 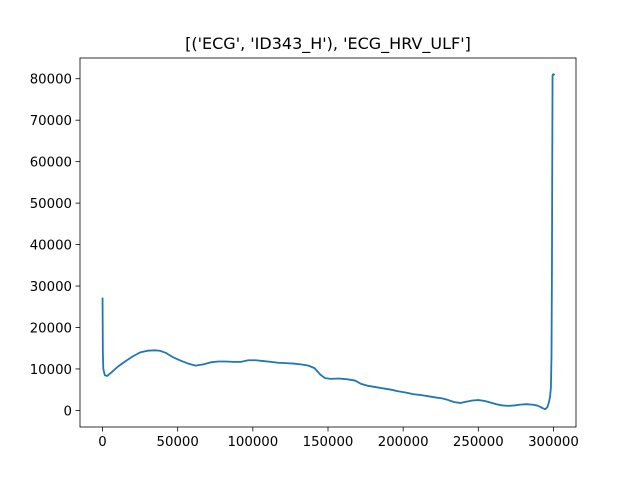 I want to click on x-tick-label: 100000, so click(x=252, y=442).